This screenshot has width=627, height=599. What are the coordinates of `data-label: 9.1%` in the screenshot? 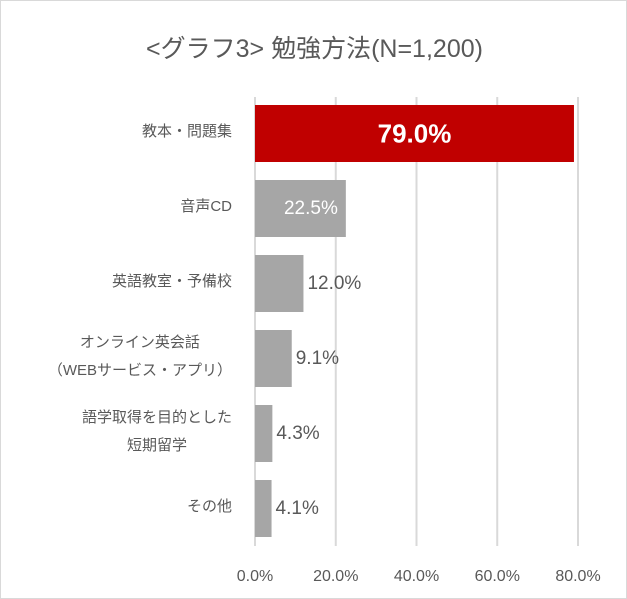 It's located at (317, 358).